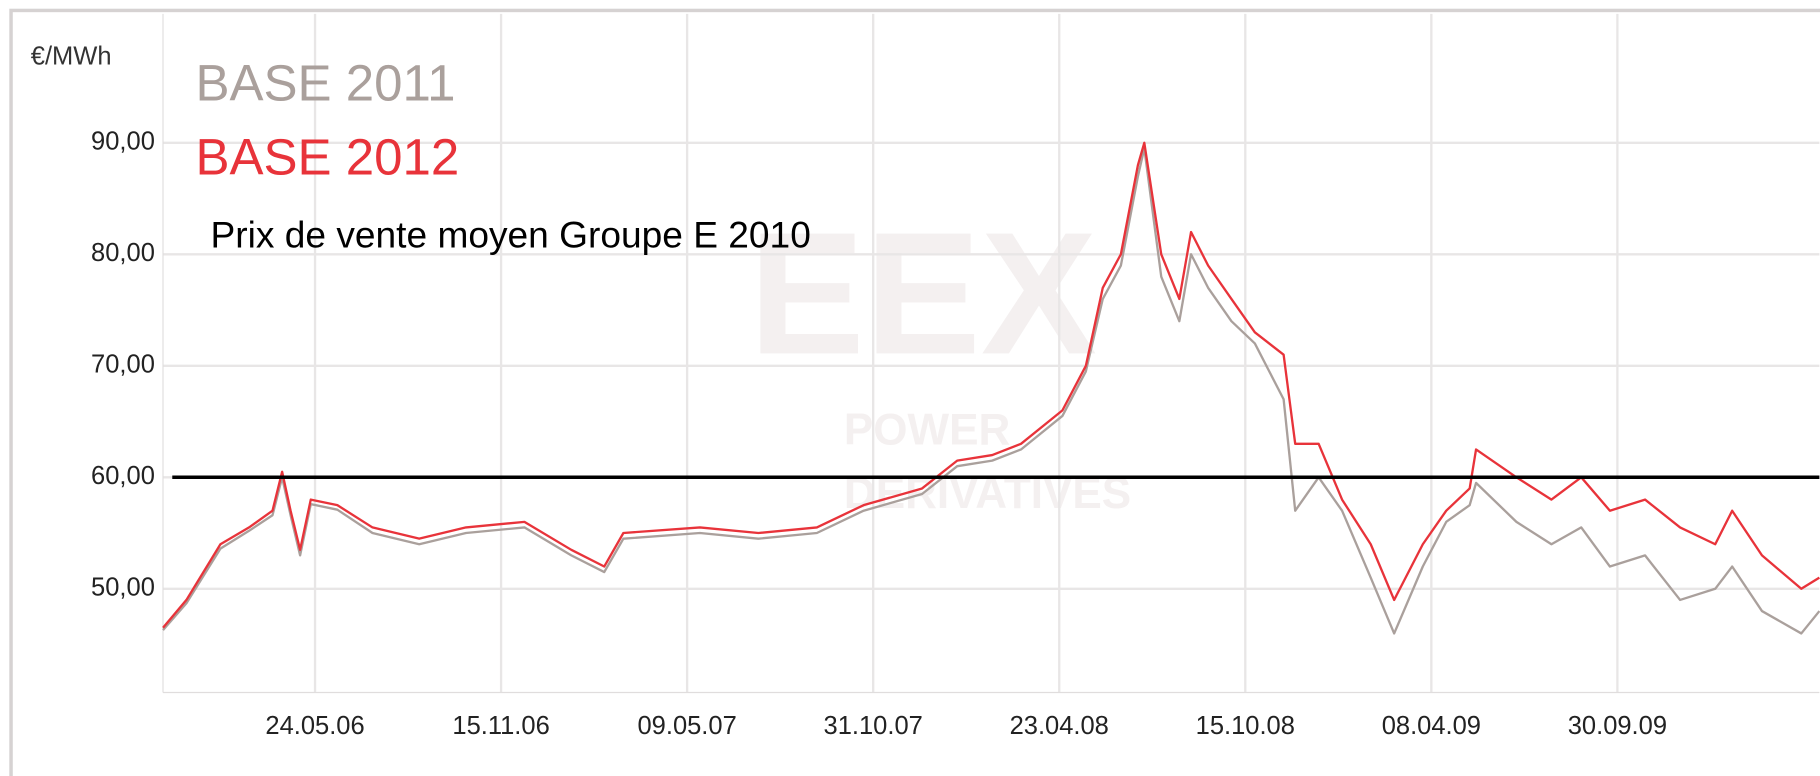  Describe the element at coordinates (1059, 726) in the screenshot. I see `x-tick-label: 23.04.08` at that location.